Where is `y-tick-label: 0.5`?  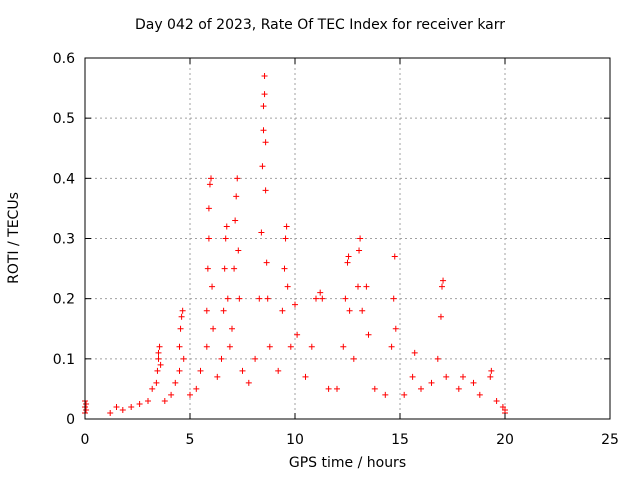 y-tick-label: 0.5 is located at coordinates (64, 119).